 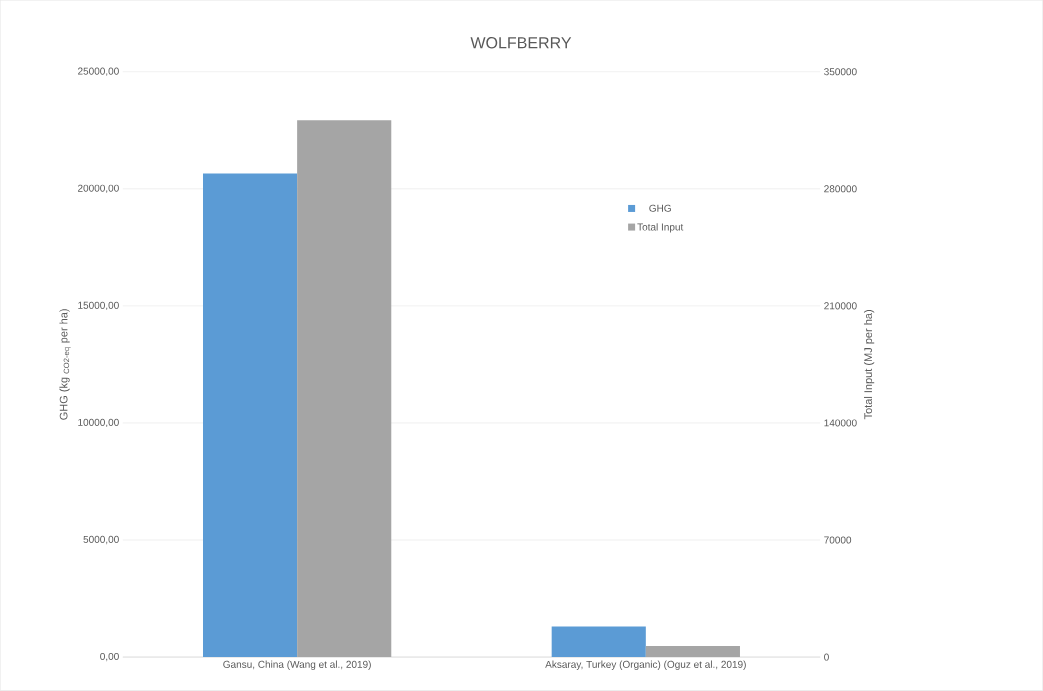 What do you see at coordinates (98, 71) in the screenshot?
I see `y-tick-label: 25000,00` at bounding box center [98, 71].